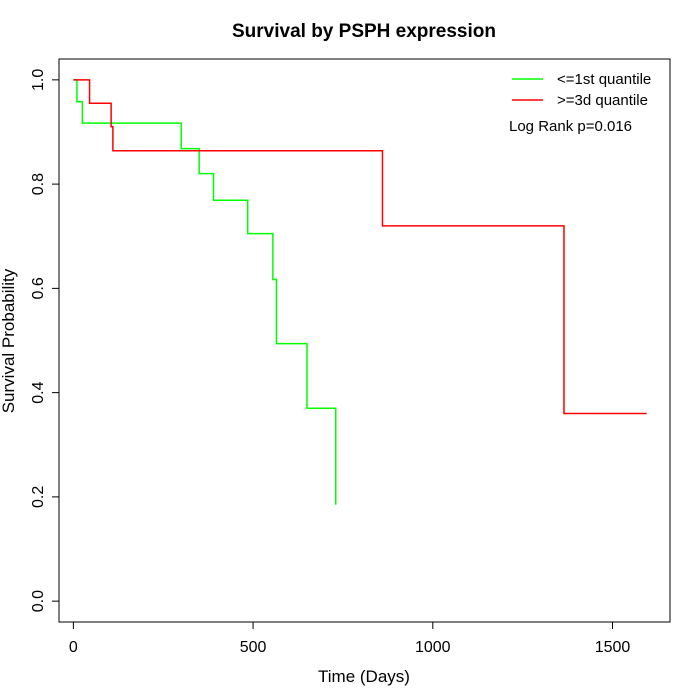  What do you see at coordinates (38, 392) in the screenshot?
I see `y-tick-label: 0.4` at bounding box center [38, 392].